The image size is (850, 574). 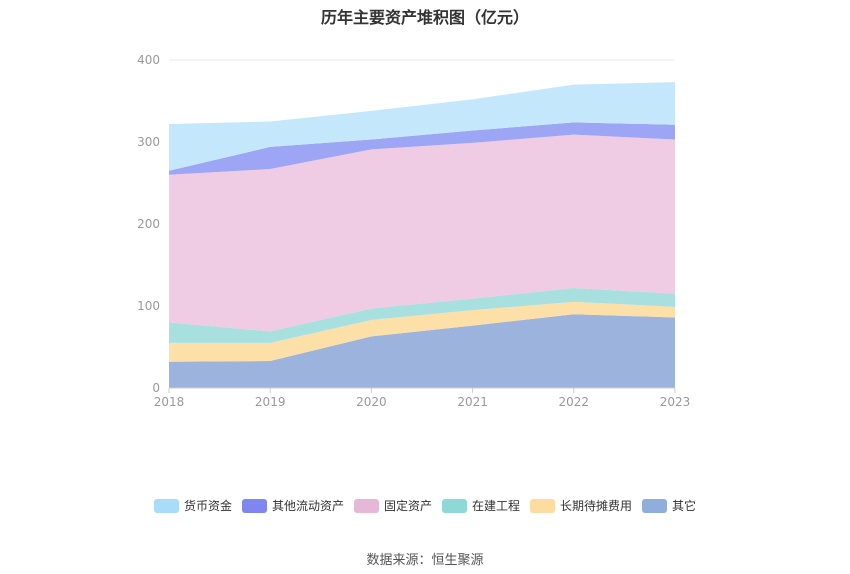 I want to click on x-tick-label: 2023, so click(x=675, y=402).